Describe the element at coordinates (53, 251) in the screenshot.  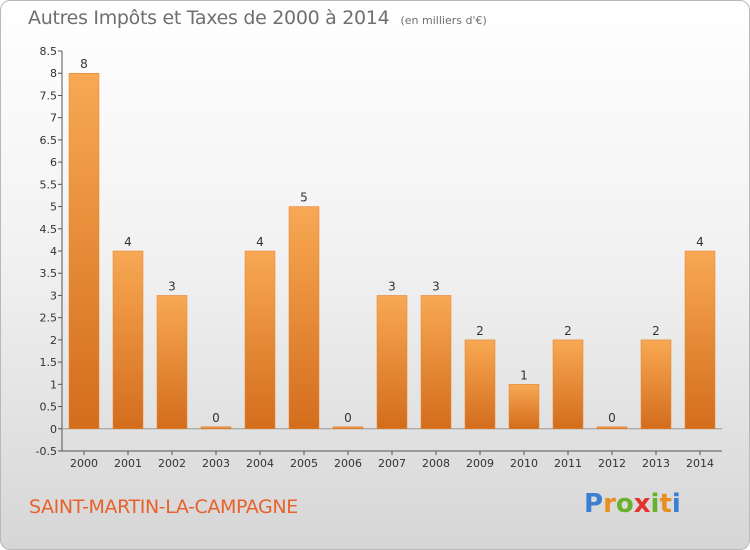
I see `y-tick-label: 4` at that location.